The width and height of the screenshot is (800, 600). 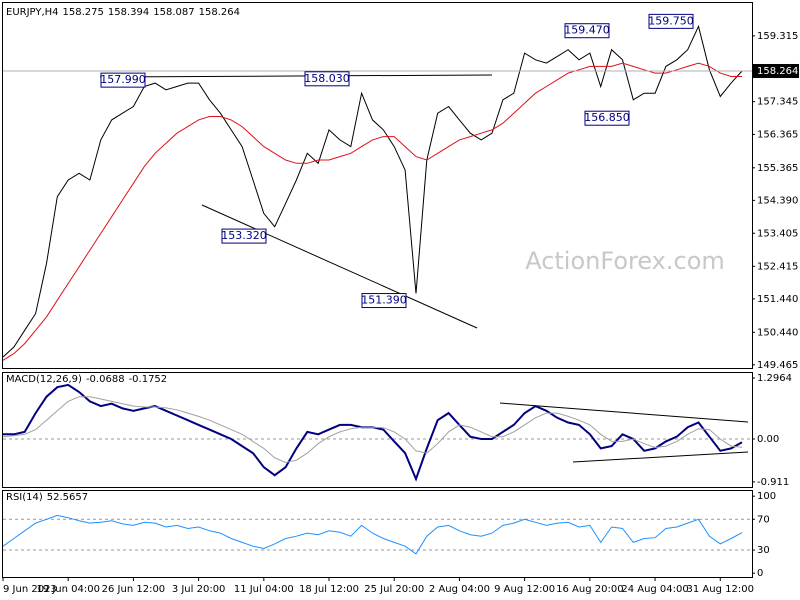 I want to click on annotation-label: 156.850, so click(x=607, y=117).